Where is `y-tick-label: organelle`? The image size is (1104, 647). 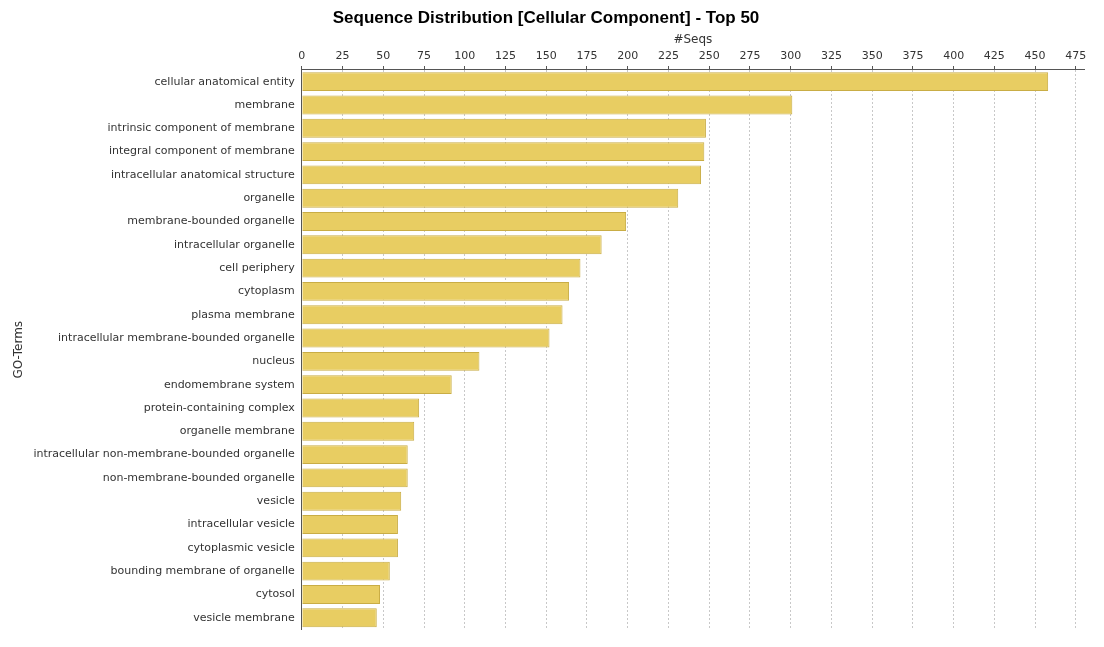 y-tick-label: organelle is located at coordinates (269, 198).